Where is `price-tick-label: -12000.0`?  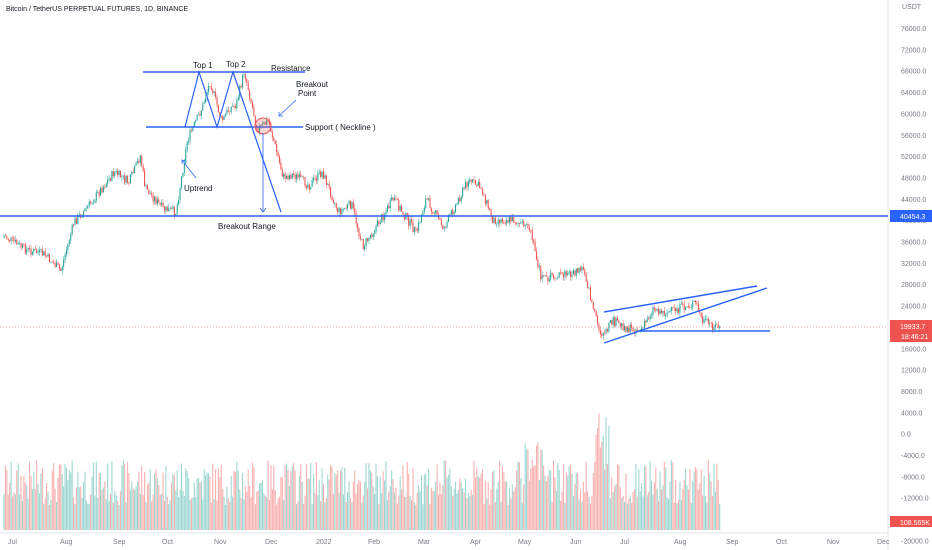 price-tick-label: -12000.0 is located at coordinates (915, 499).